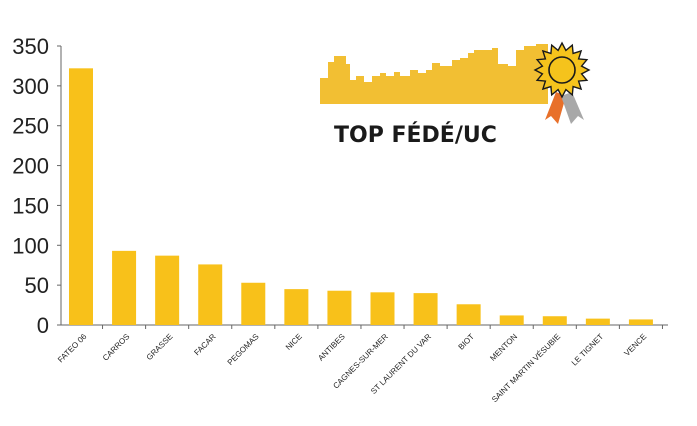 This screenshot has width=697, height=426. I want to click on x-tick-label: BIOT, so click(466, 342).